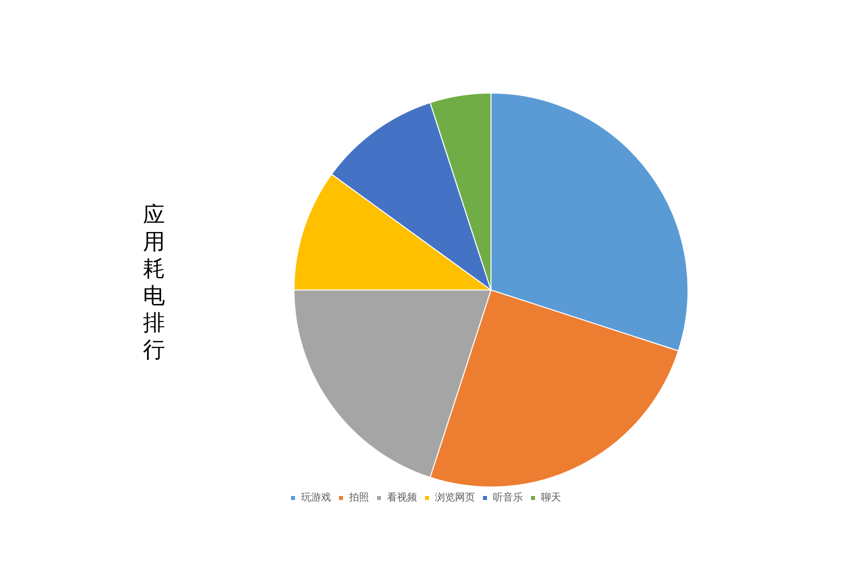 This screenshot has height=566, width=850. I want to click on text: 应用耗电排行, so click(154, 283).